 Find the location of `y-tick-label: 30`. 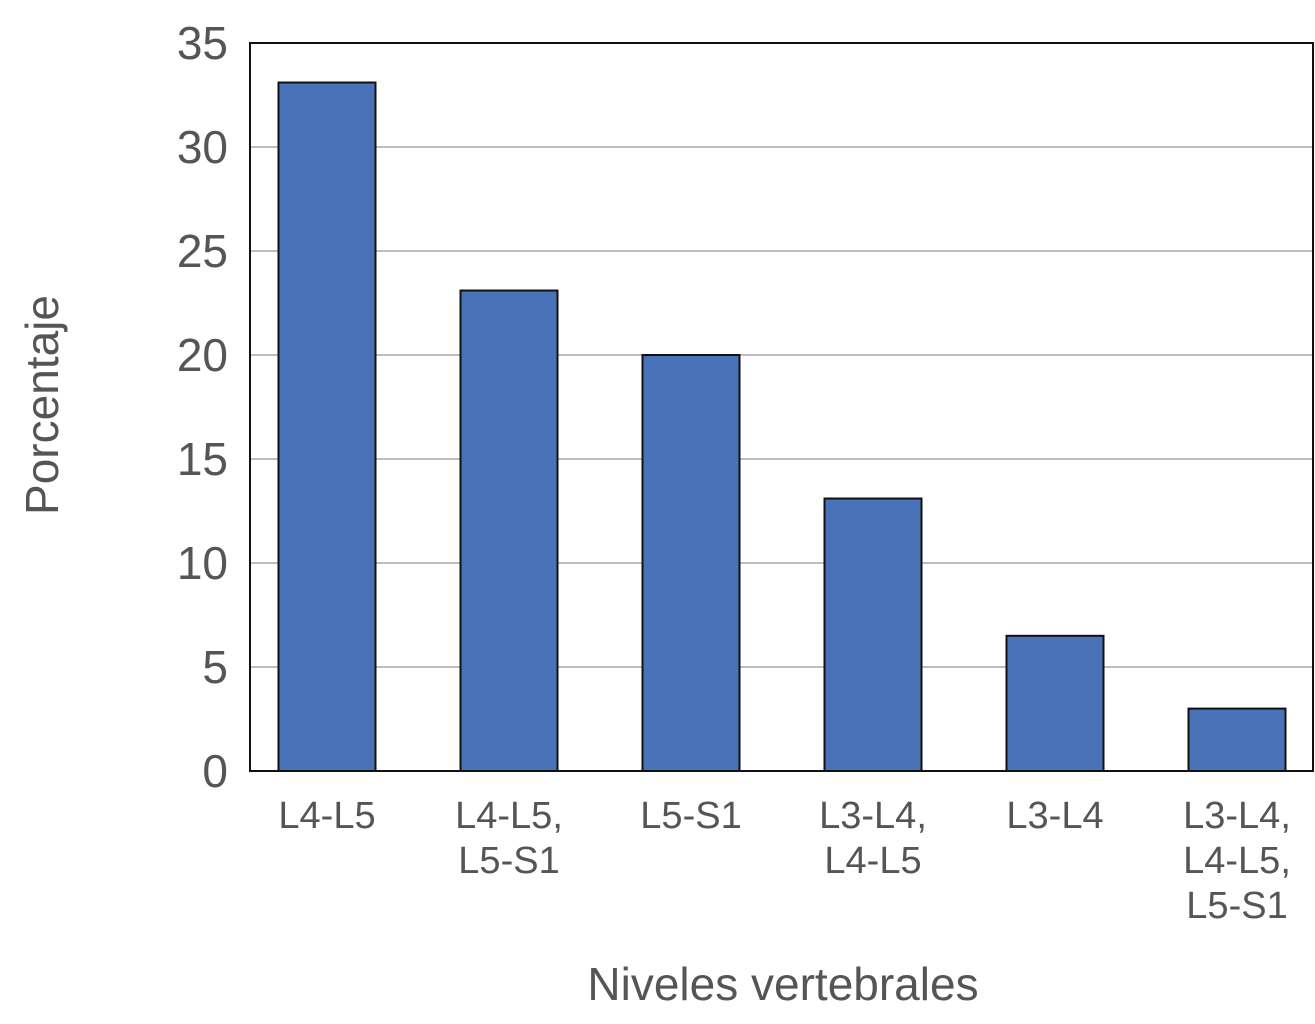

y-tick-label: 30 is located at coordinates (202, 147).